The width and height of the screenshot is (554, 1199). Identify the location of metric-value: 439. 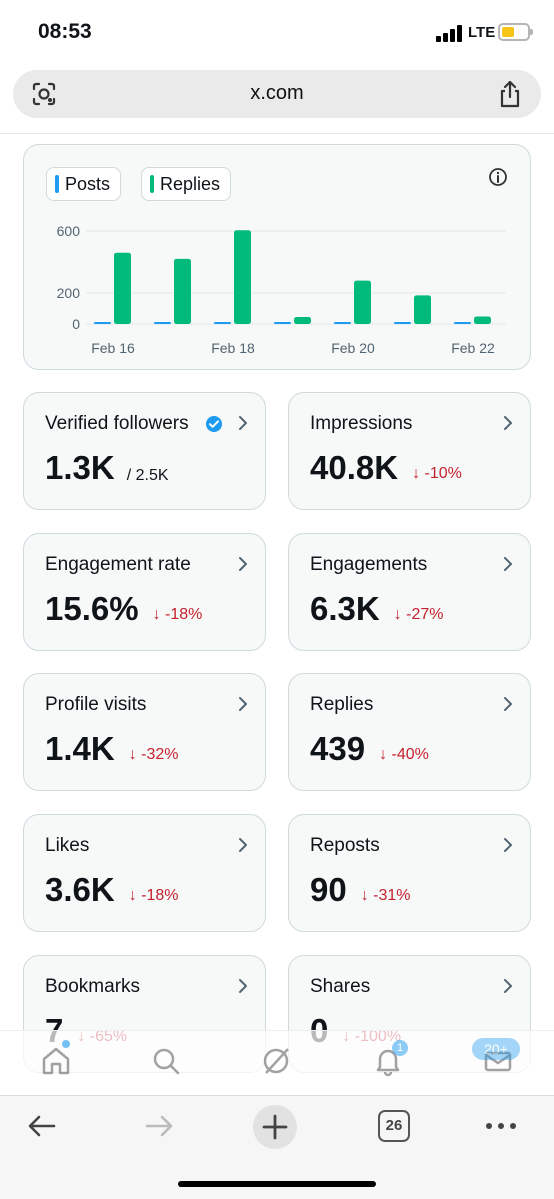
(338, 748).